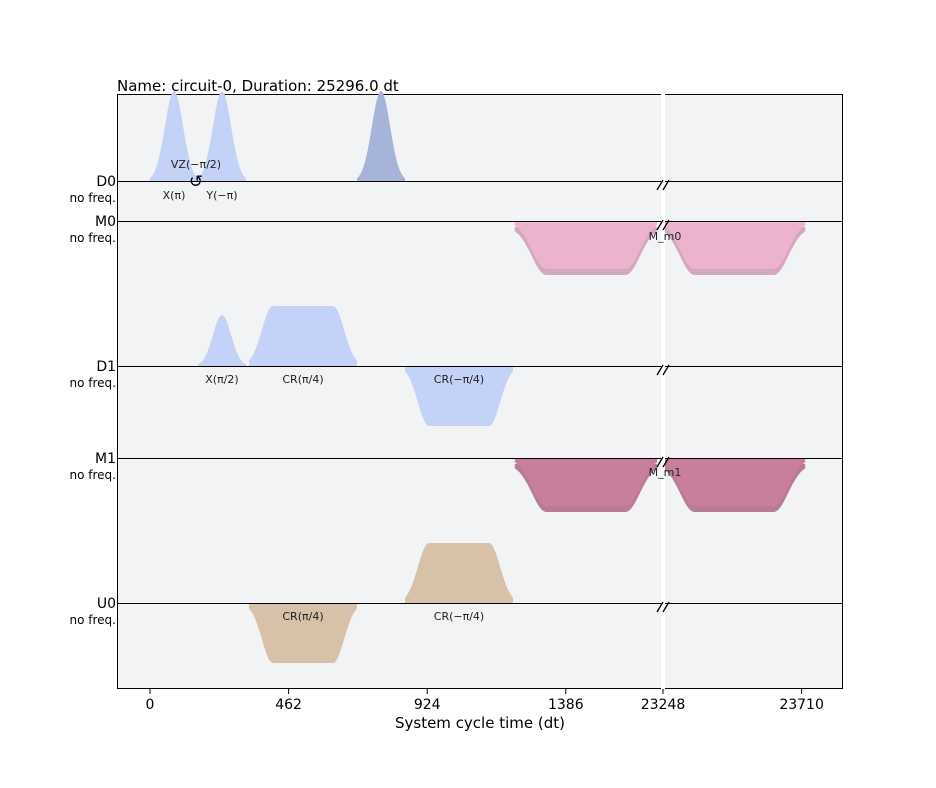  Describe the element at coordinates (93, 238) in the screenshot. I see `channel-freq-m0: no freq.` at that location.